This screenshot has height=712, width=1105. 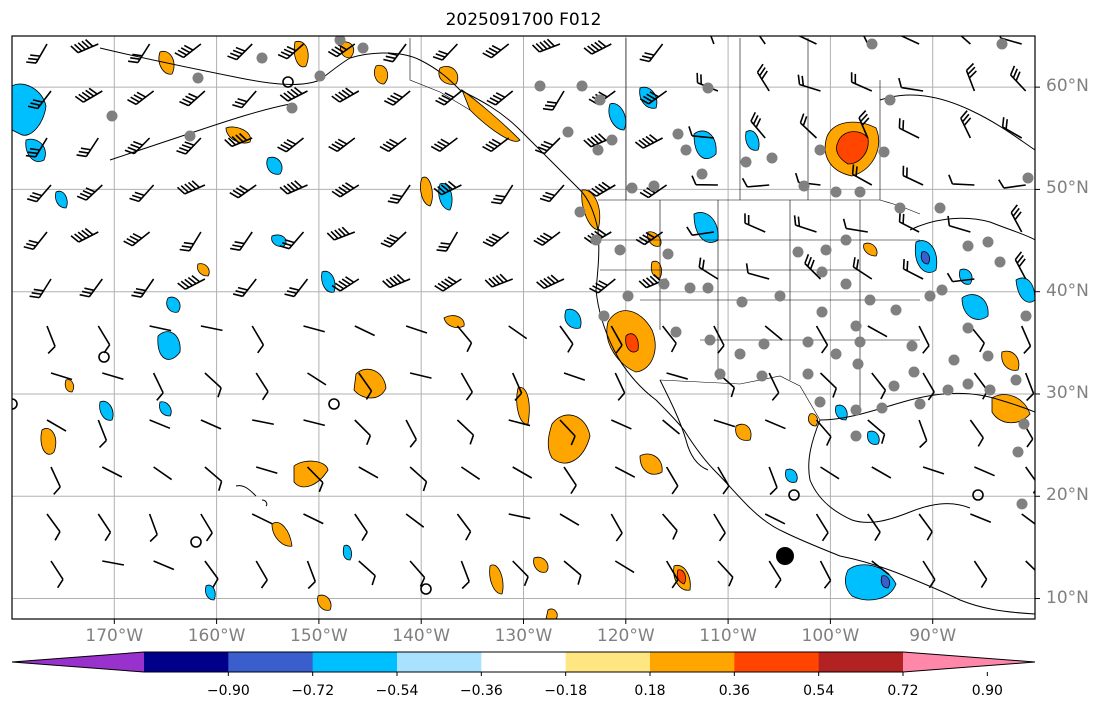 I want to click on colorbar-outline, so click(x=523, y=662).